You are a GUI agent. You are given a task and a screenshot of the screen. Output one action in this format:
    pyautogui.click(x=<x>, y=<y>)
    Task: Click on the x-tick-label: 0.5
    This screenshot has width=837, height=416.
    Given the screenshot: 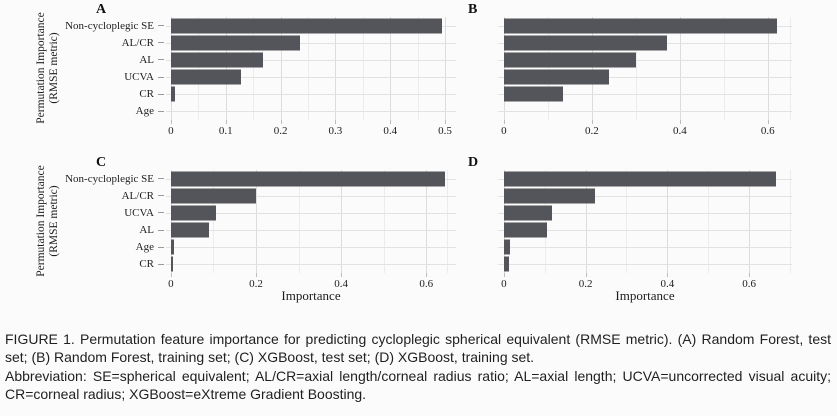 What is the action you would take?
    pyautogui.click(x=445, y=131)
    